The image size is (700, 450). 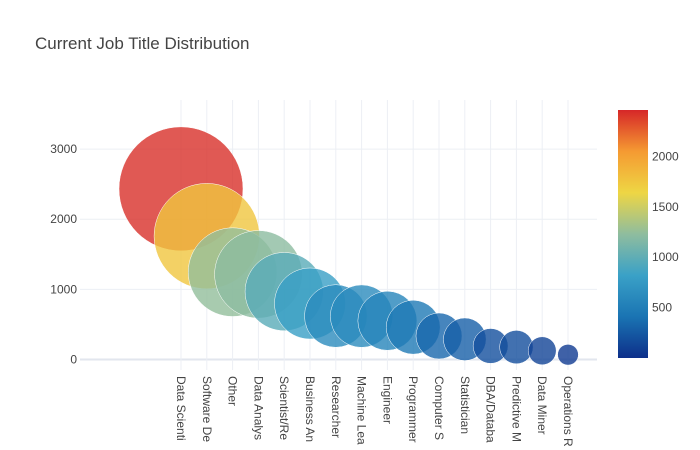 I want to click on y-tick-label: 1000, so click(x=63, y=289).